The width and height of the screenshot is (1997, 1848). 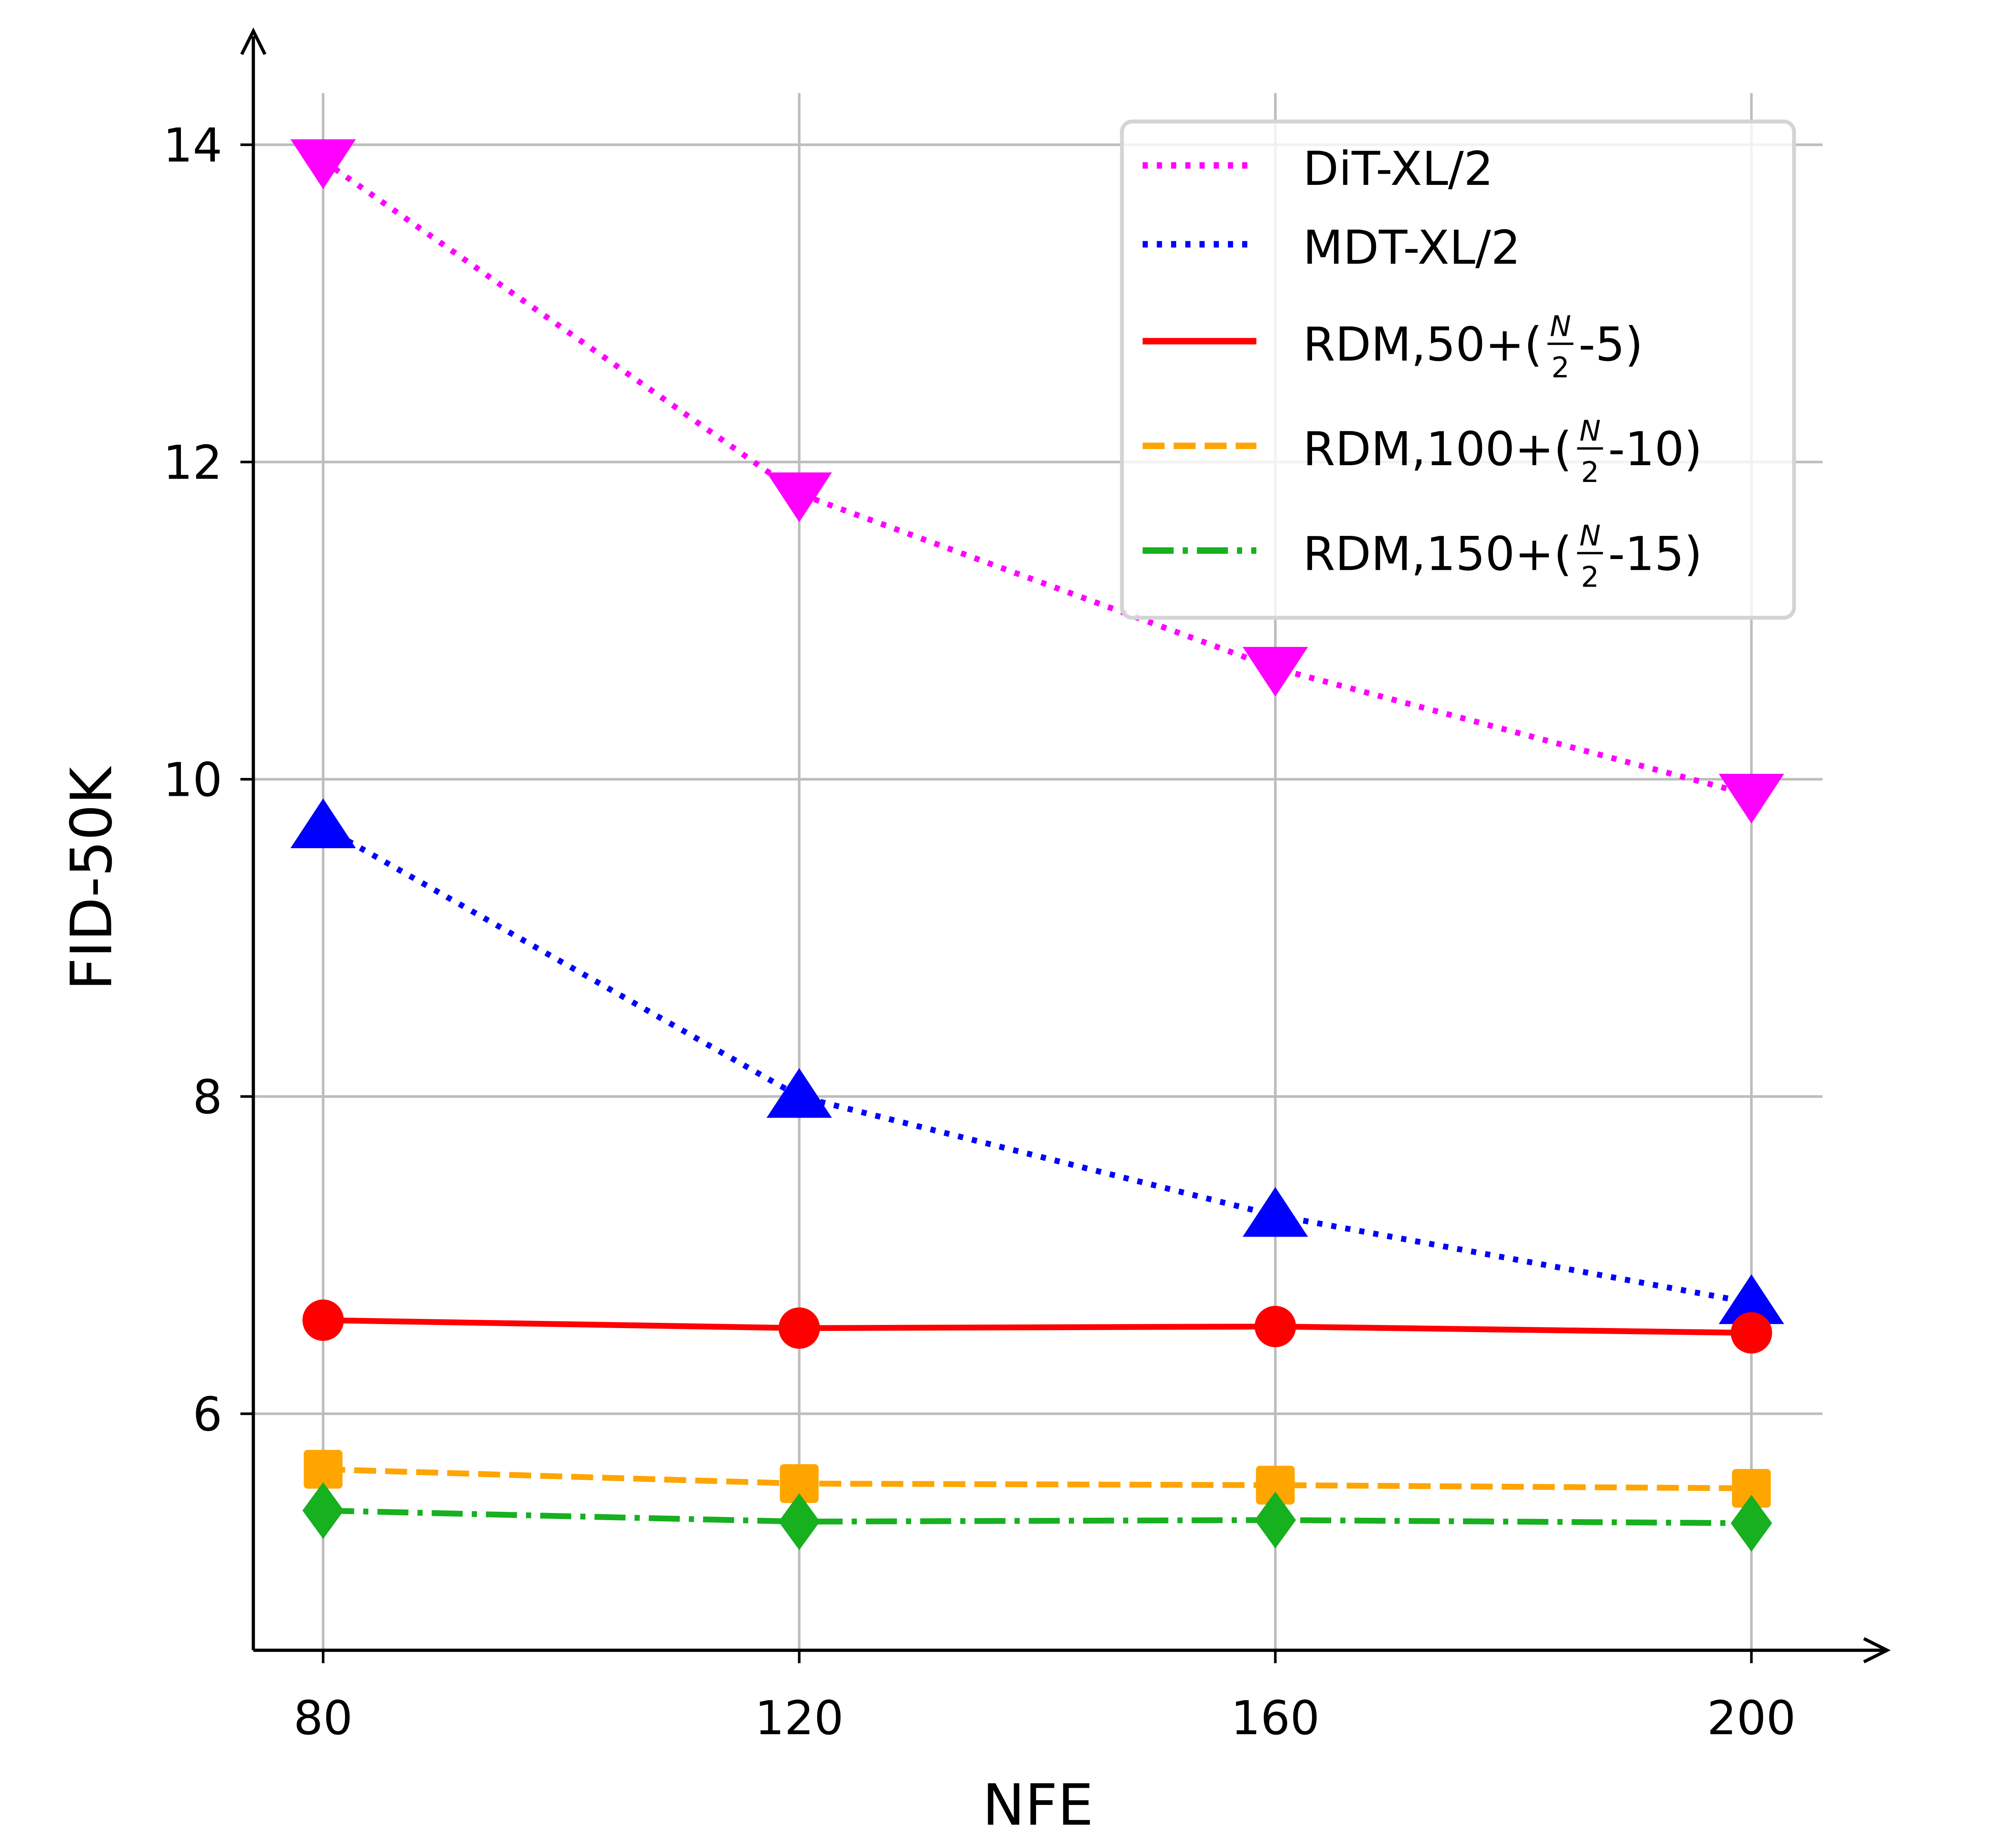 What do you see at coordinates (1877, 1650) in the screenshot?
I see `x-axis-arrow` at bounding box center [1877, 1650].